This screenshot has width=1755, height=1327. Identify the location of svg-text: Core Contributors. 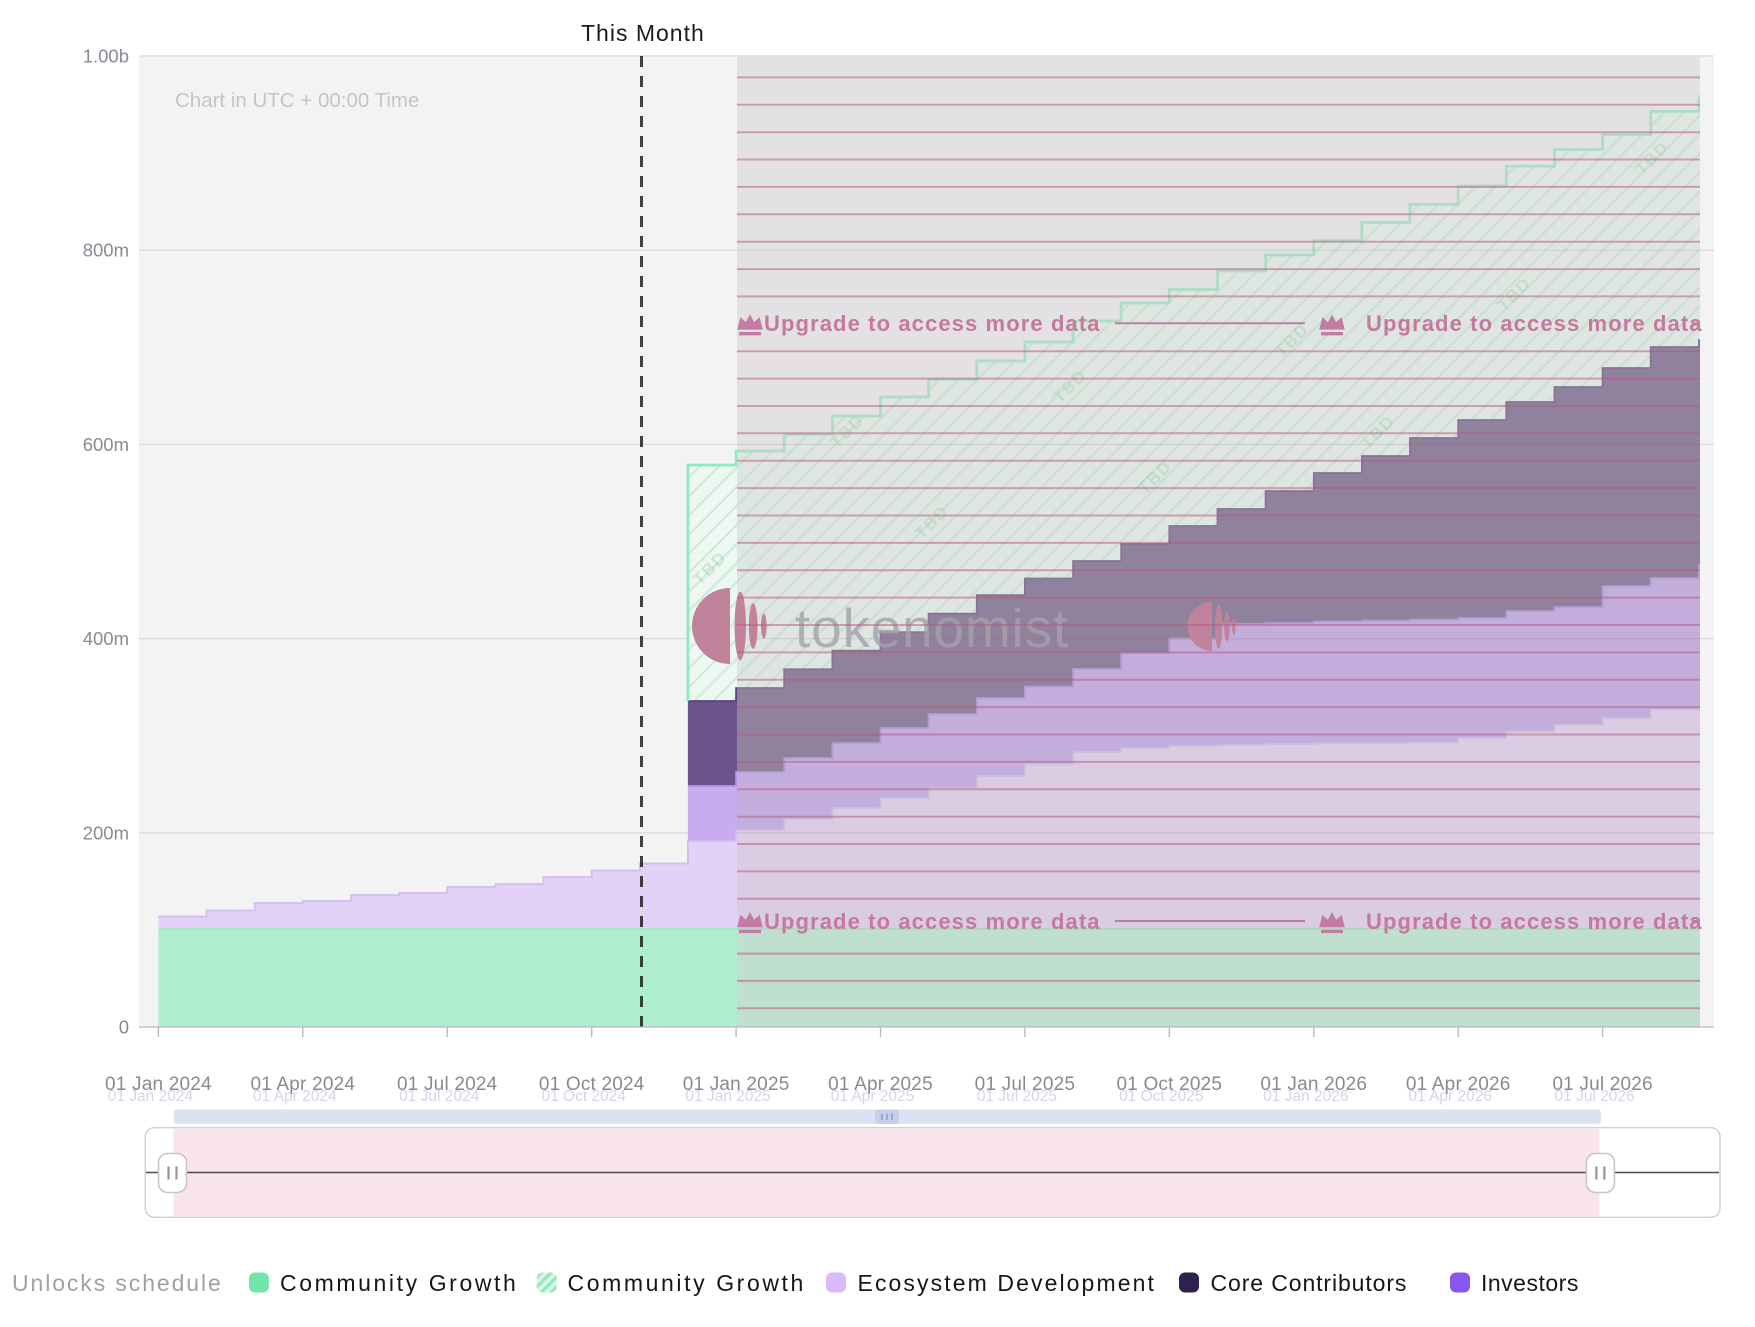
(1309, 1283).